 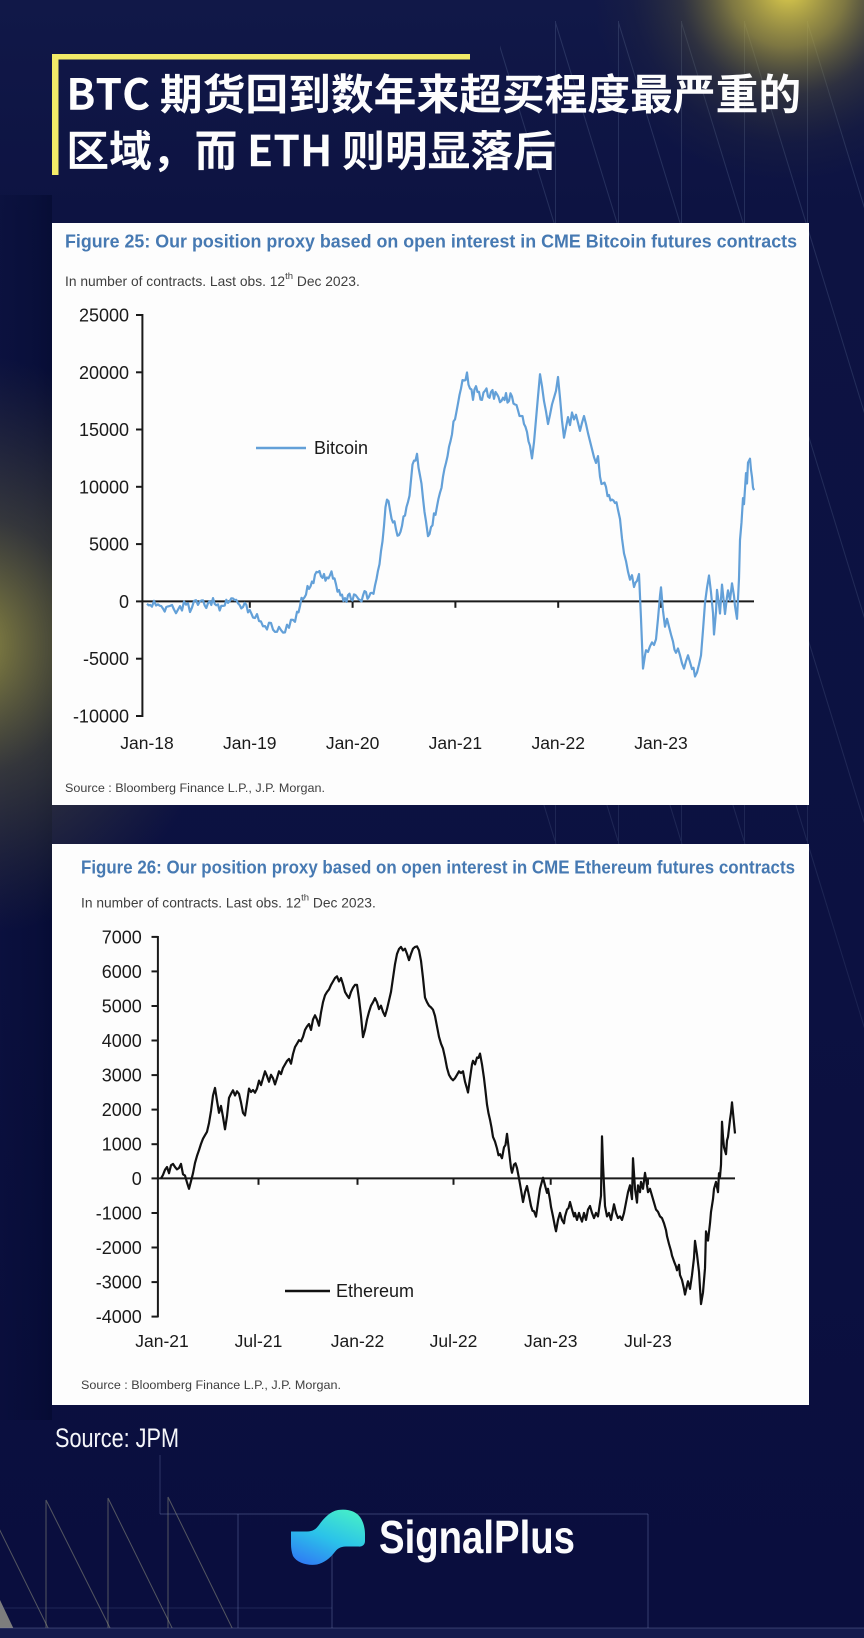 I want to click on svg-text: Jul-21, so click(x=259, y=1341).